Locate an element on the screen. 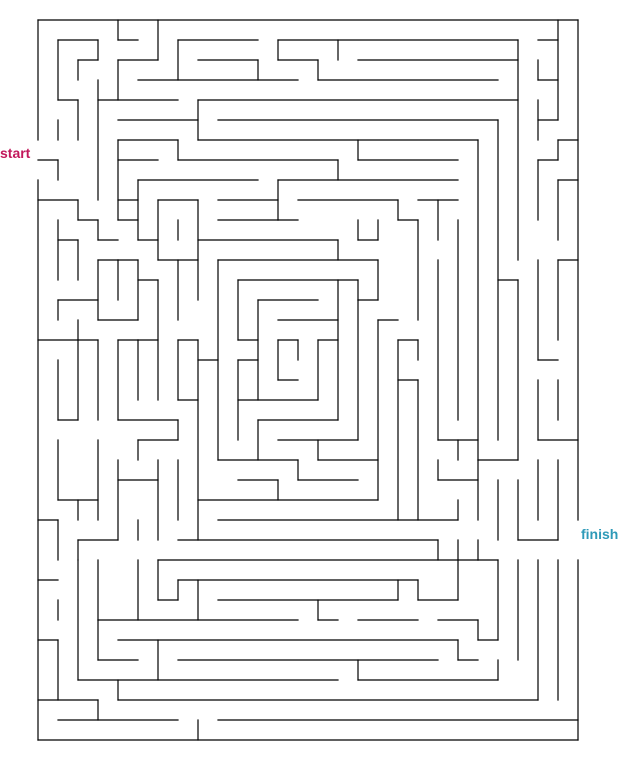  start-label: start is located at coordinates (15, 153).